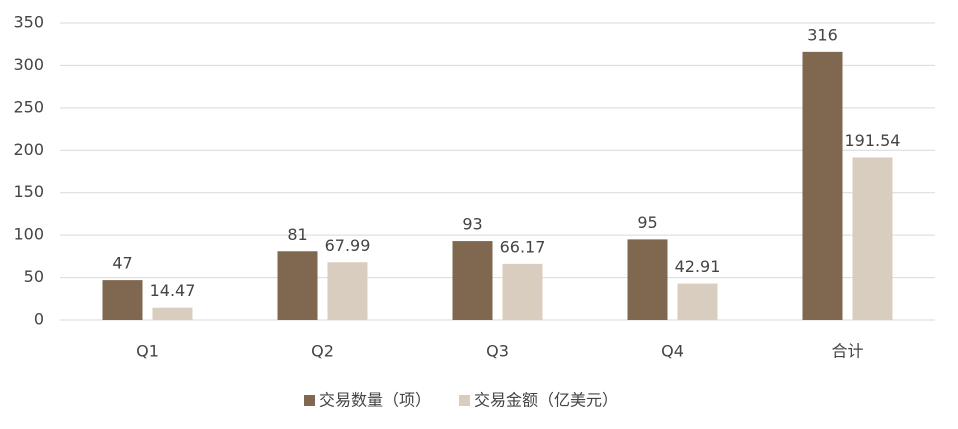 The height and width of the screenshot is (429, 958). I want to click on value-label: 42.91, so click(698, 266).